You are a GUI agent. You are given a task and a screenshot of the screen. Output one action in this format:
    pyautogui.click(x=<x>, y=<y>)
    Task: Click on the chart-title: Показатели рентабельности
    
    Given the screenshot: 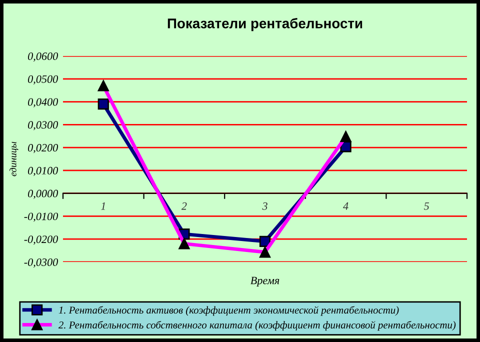 What is the action you would take?
    pyautogui.click(x=265, y=25)
    